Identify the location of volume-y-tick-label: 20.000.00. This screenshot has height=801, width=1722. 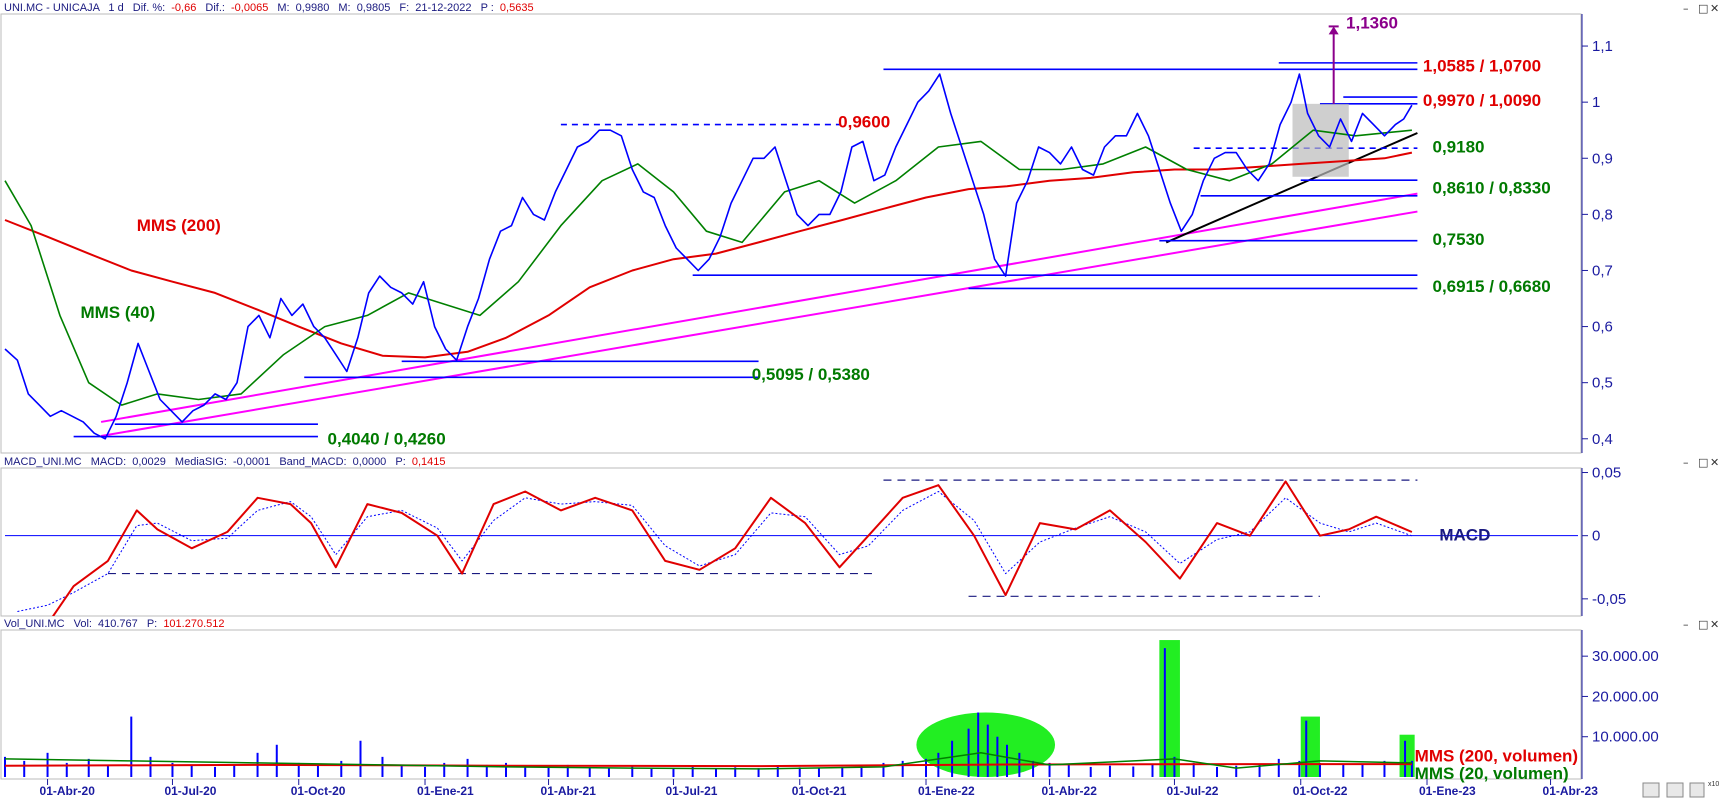
(1625, 696).